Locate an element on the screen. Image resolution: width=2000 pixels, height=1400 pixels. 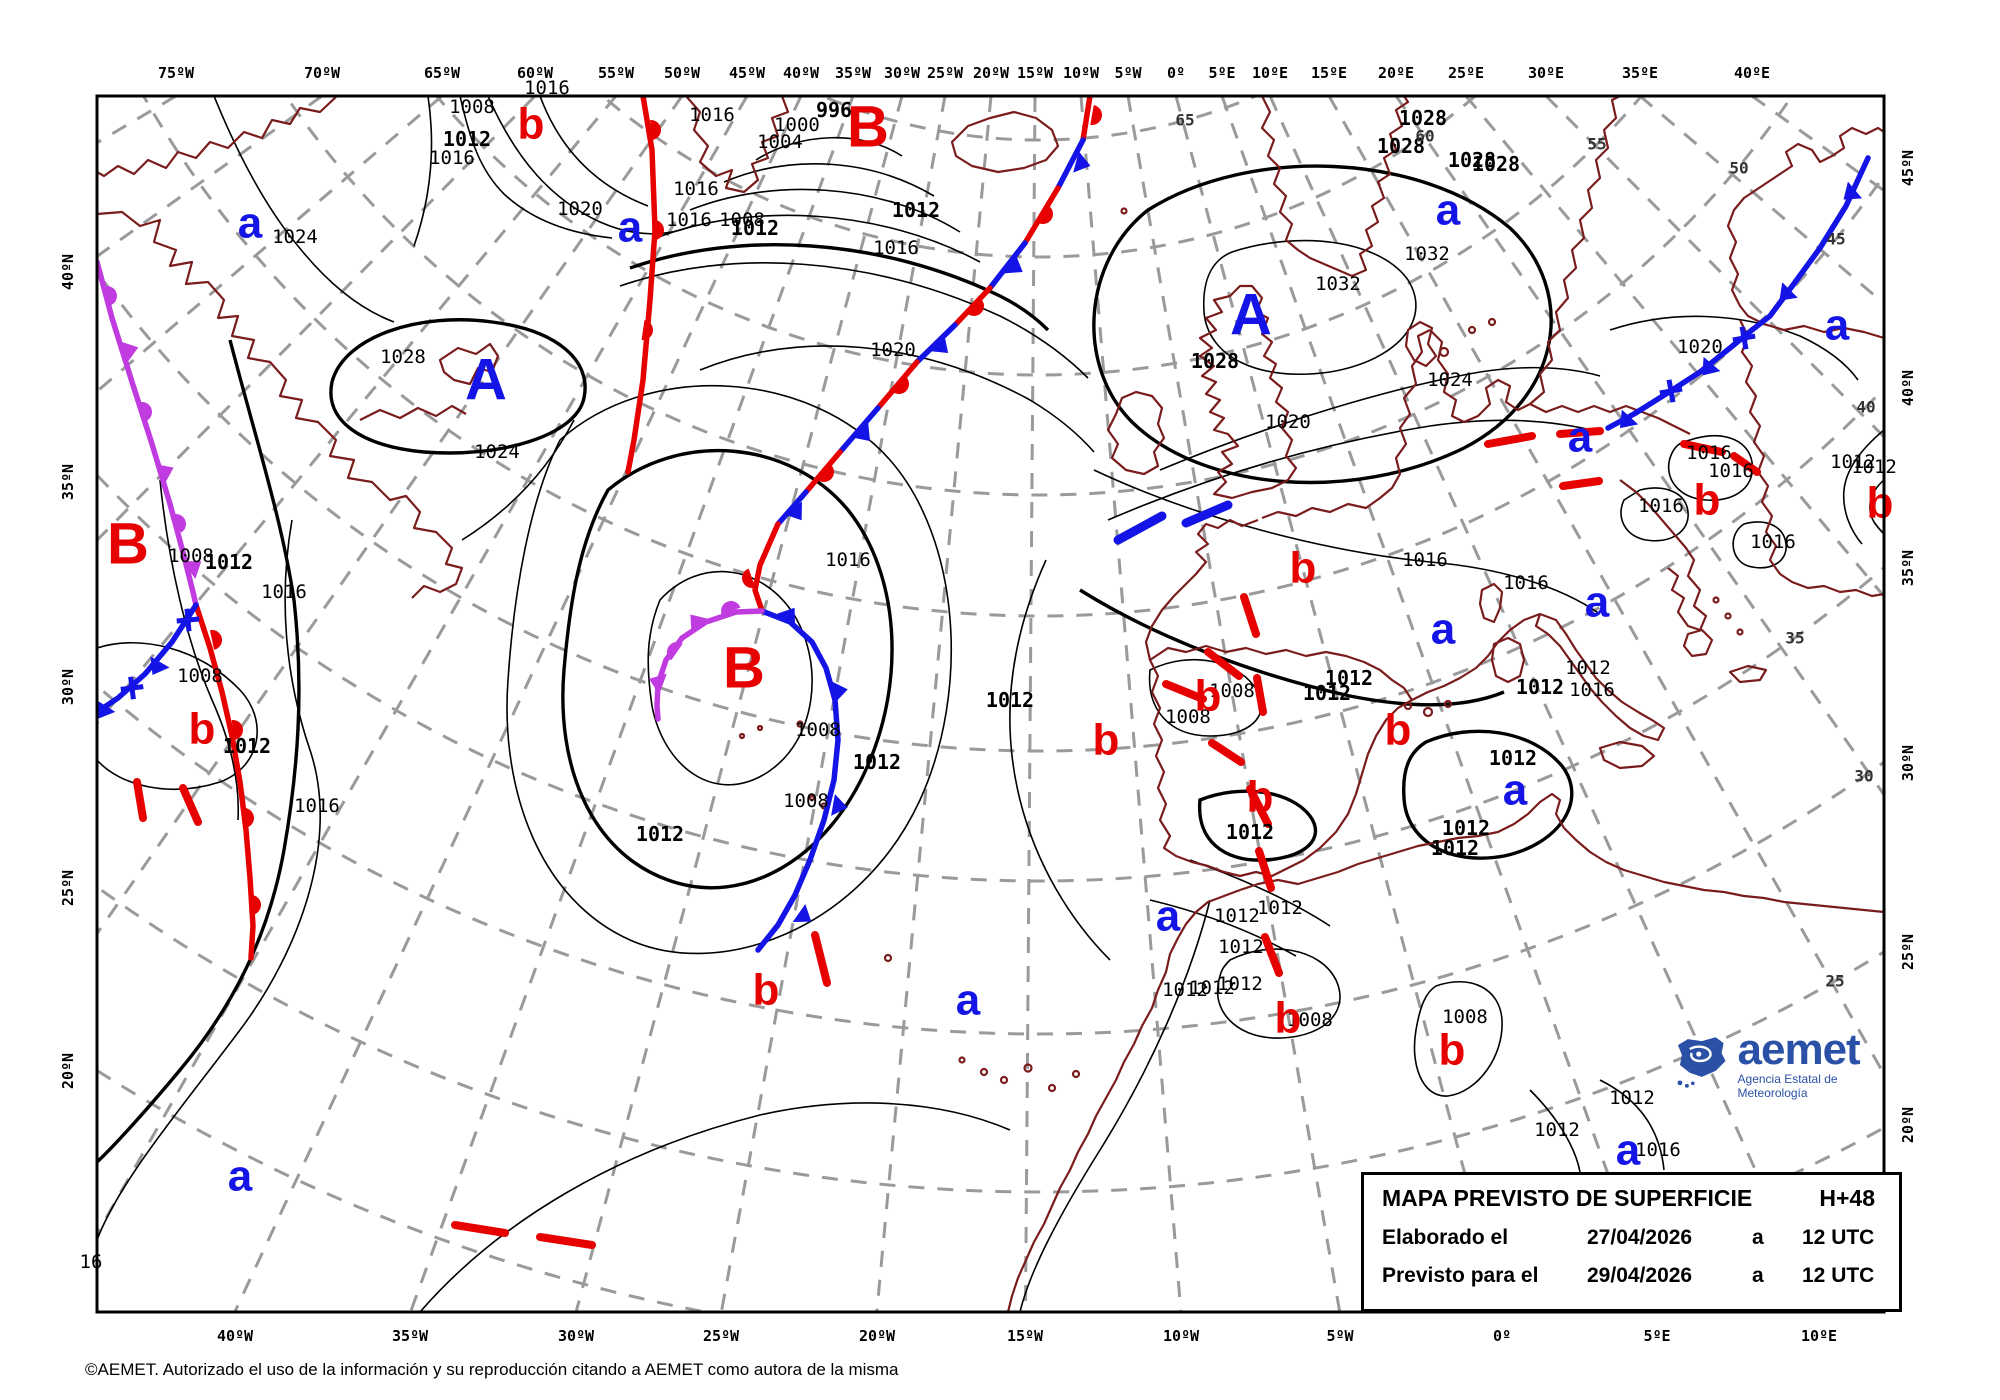
longitude-label-top: 5ºE is located at coordinates (1221, 73).